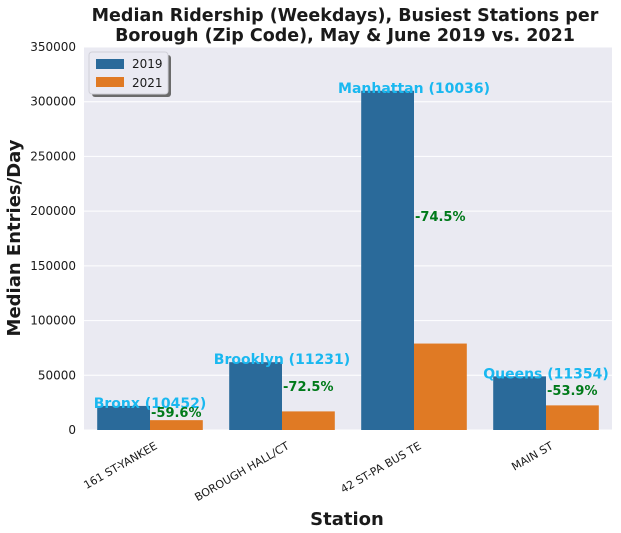 Image resolution: width=621 pixels, height=533 pixels. I want to click on legend-swatch-2019, so click(110, 64).